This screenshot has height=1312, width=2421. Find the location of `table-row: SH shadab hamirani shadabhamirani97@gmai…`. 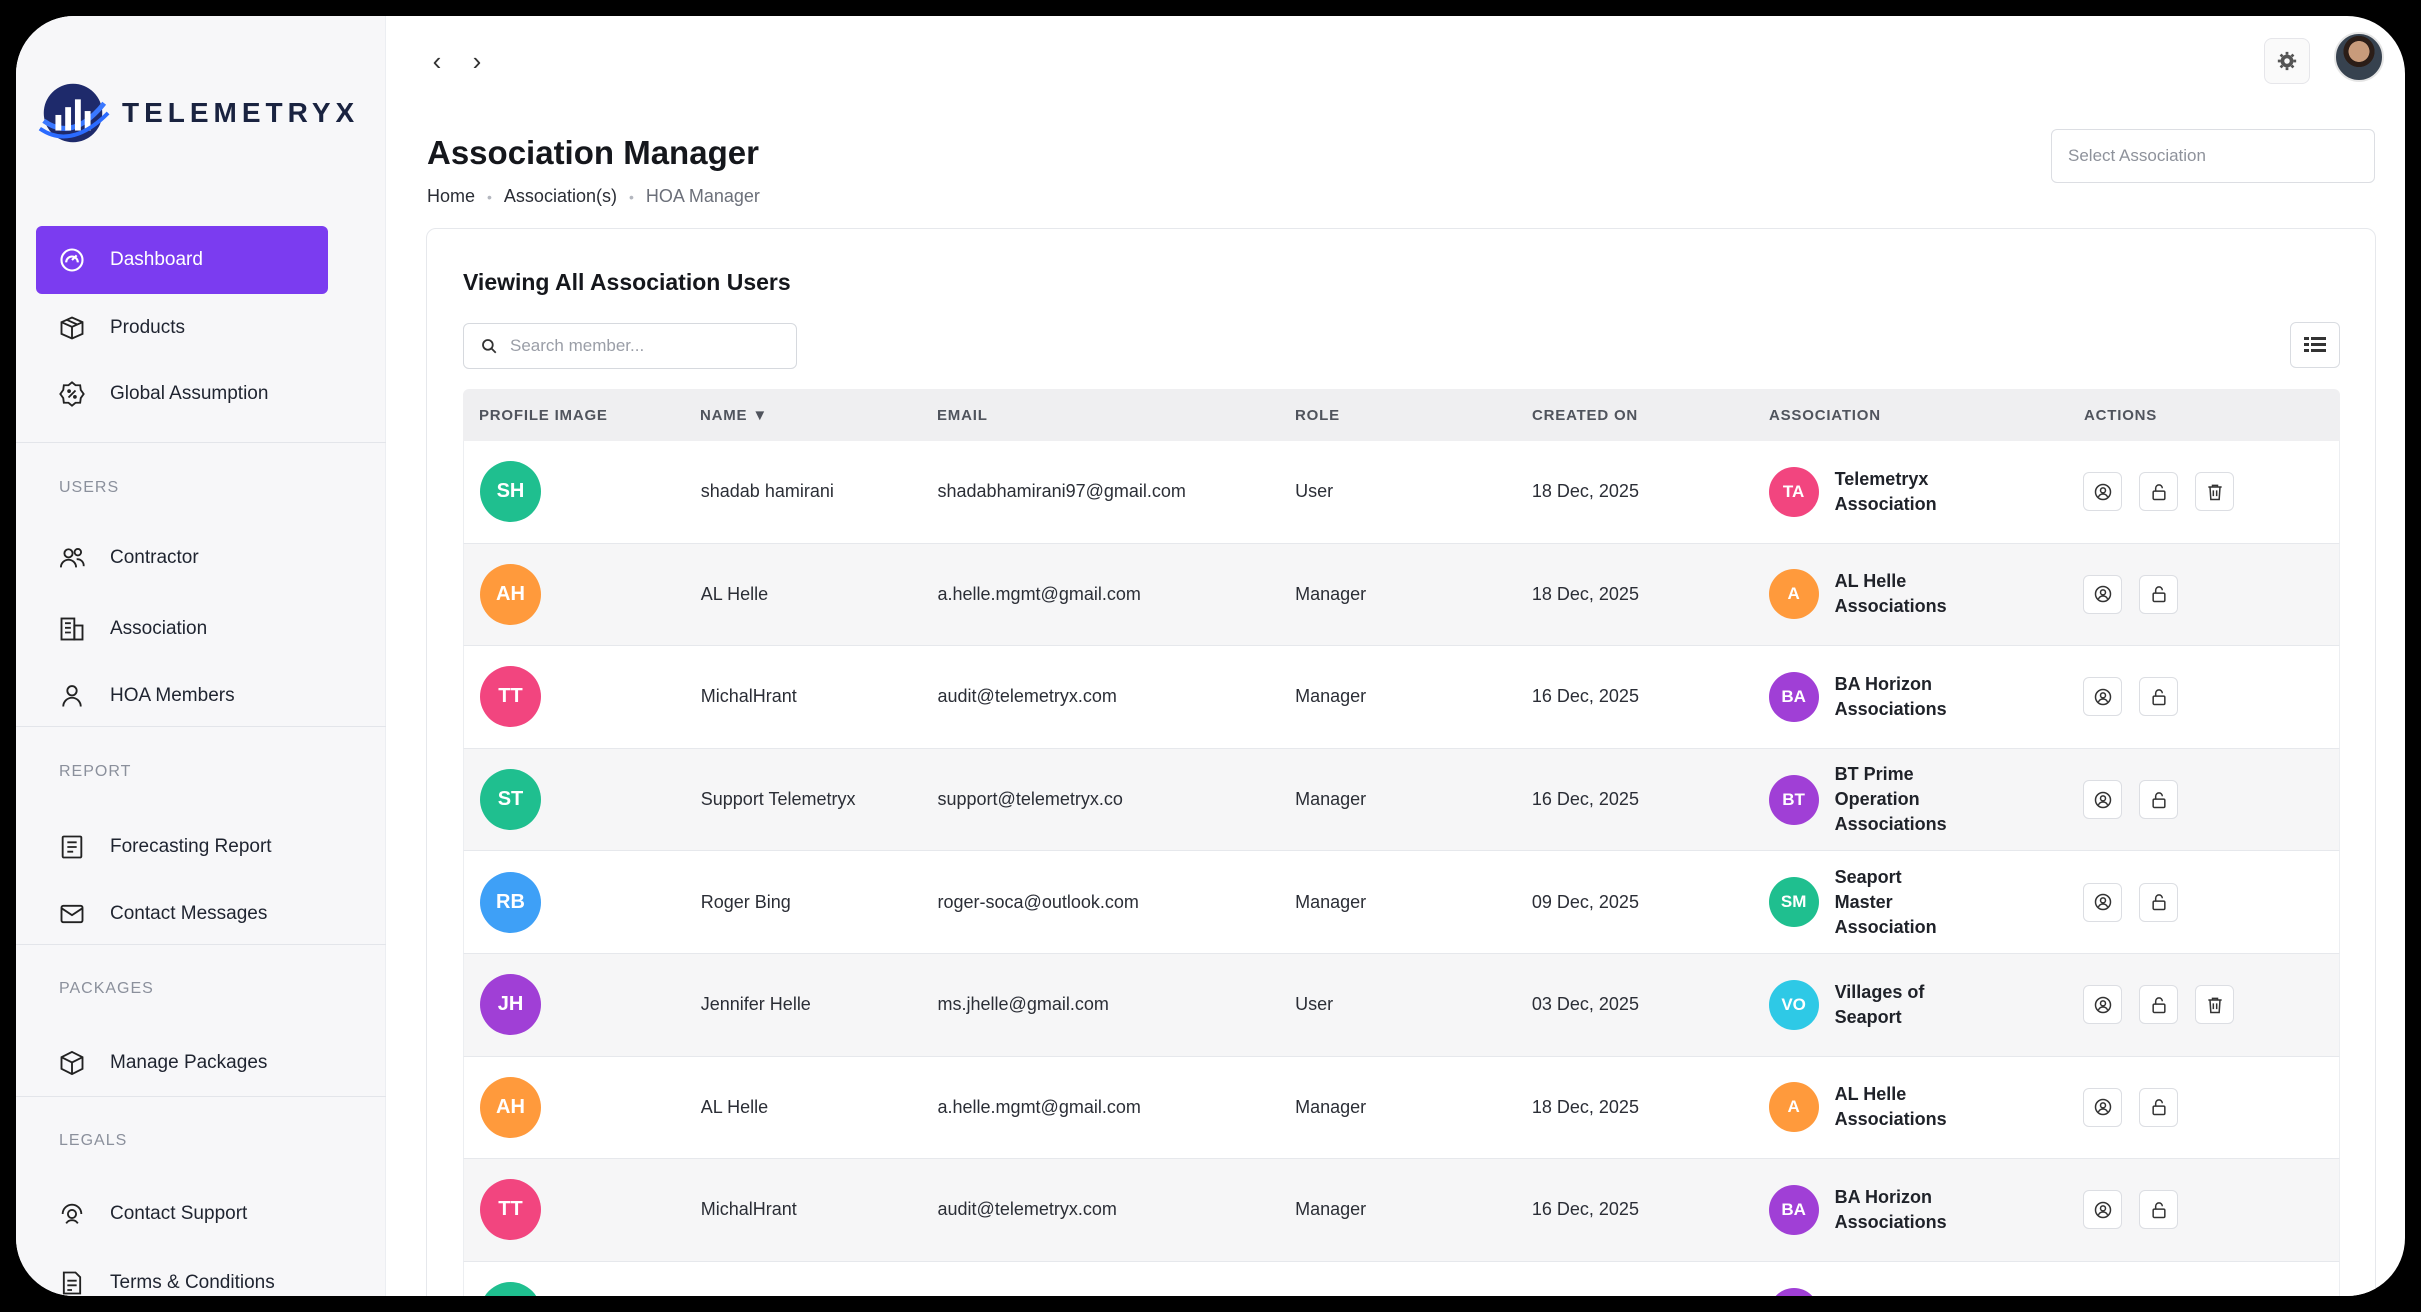

table-row: SH shadab hamirani shadabhamirani97@gmai… is located at coordinates (1401, 492).